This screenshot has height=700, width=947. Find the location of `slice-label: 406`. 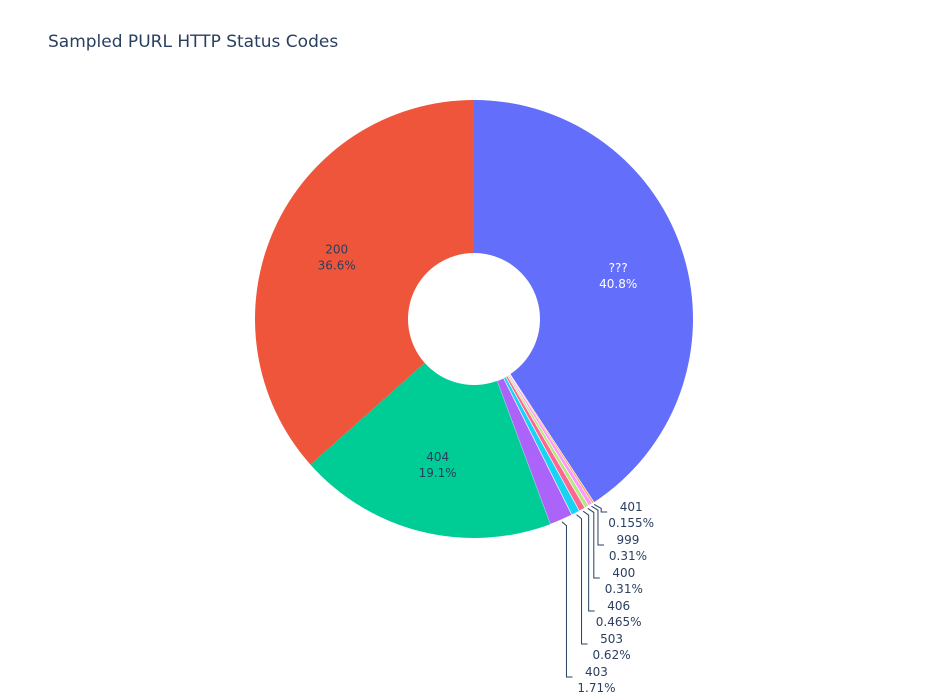

slice-label: 406 is located at coordinates (618, 606).